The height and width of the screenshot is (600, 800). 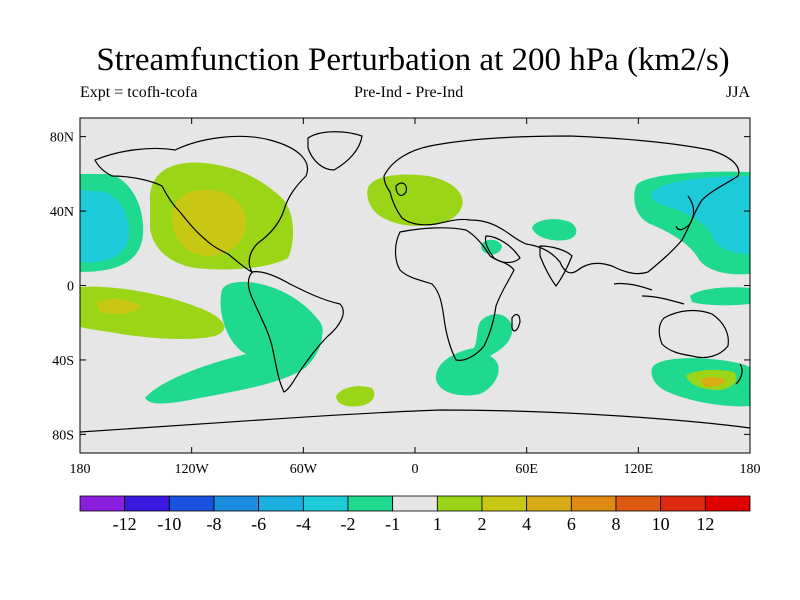 I want to click on x-tick-label: 120E, so click(x=639, y=469).